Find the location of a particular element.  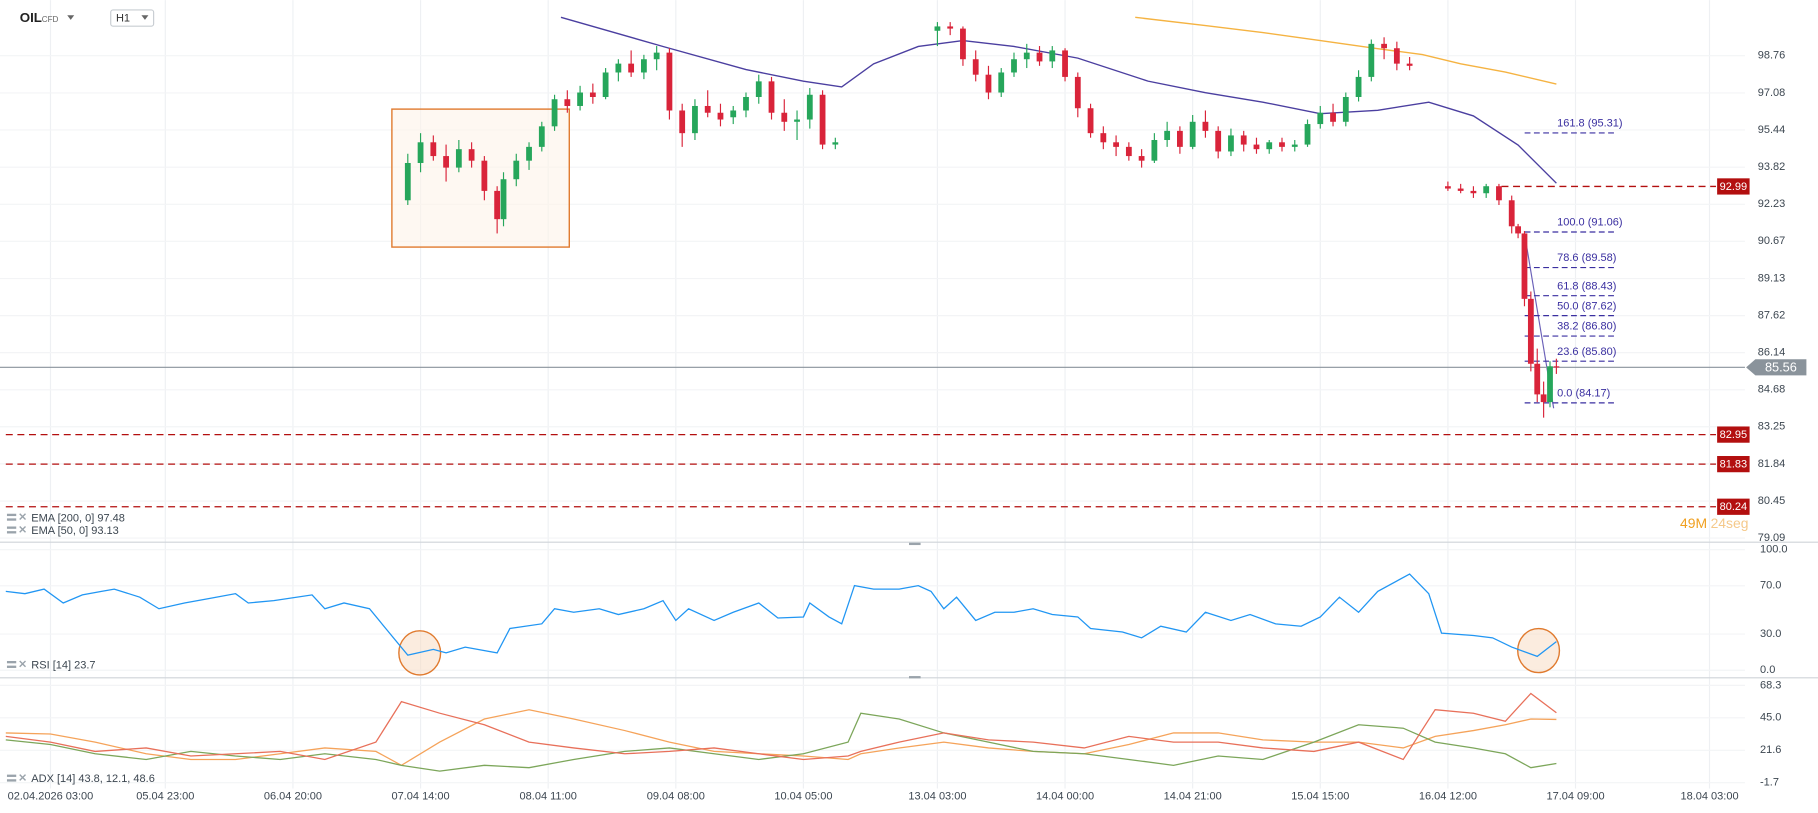

y-tick-label: 0.0 is located at coordinates (1767, 670).